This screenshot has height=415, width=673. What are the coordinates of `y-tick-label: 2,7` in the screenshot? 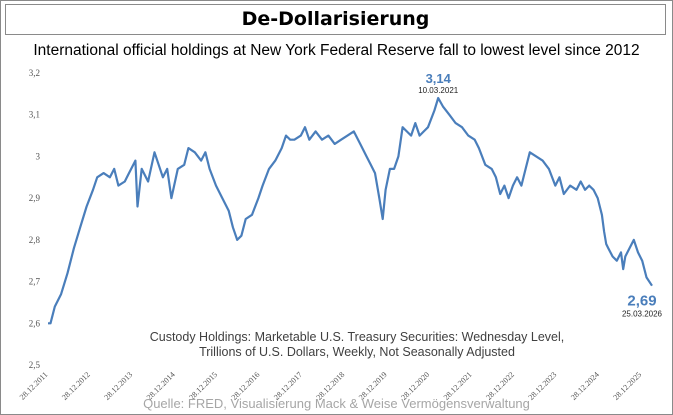 It's located at (35, 282).